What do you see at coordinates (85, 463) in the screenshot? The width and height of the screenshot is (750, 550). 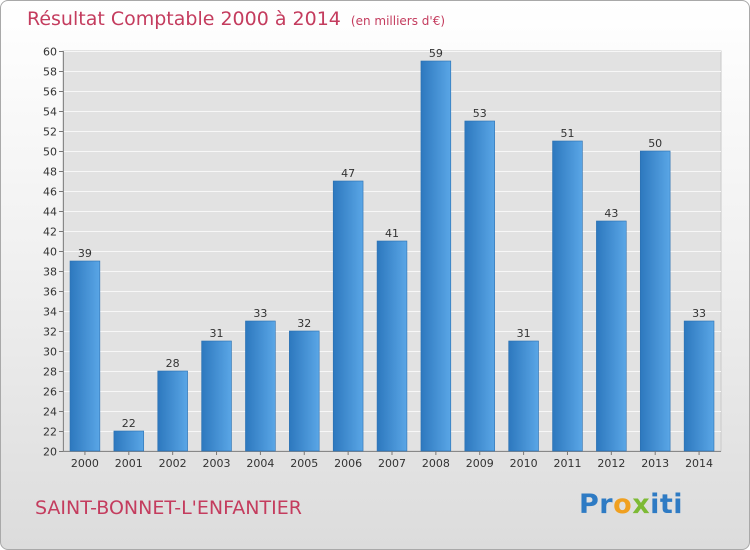 I see `x-tick-label: 2000` at bounding box center [85, 463].